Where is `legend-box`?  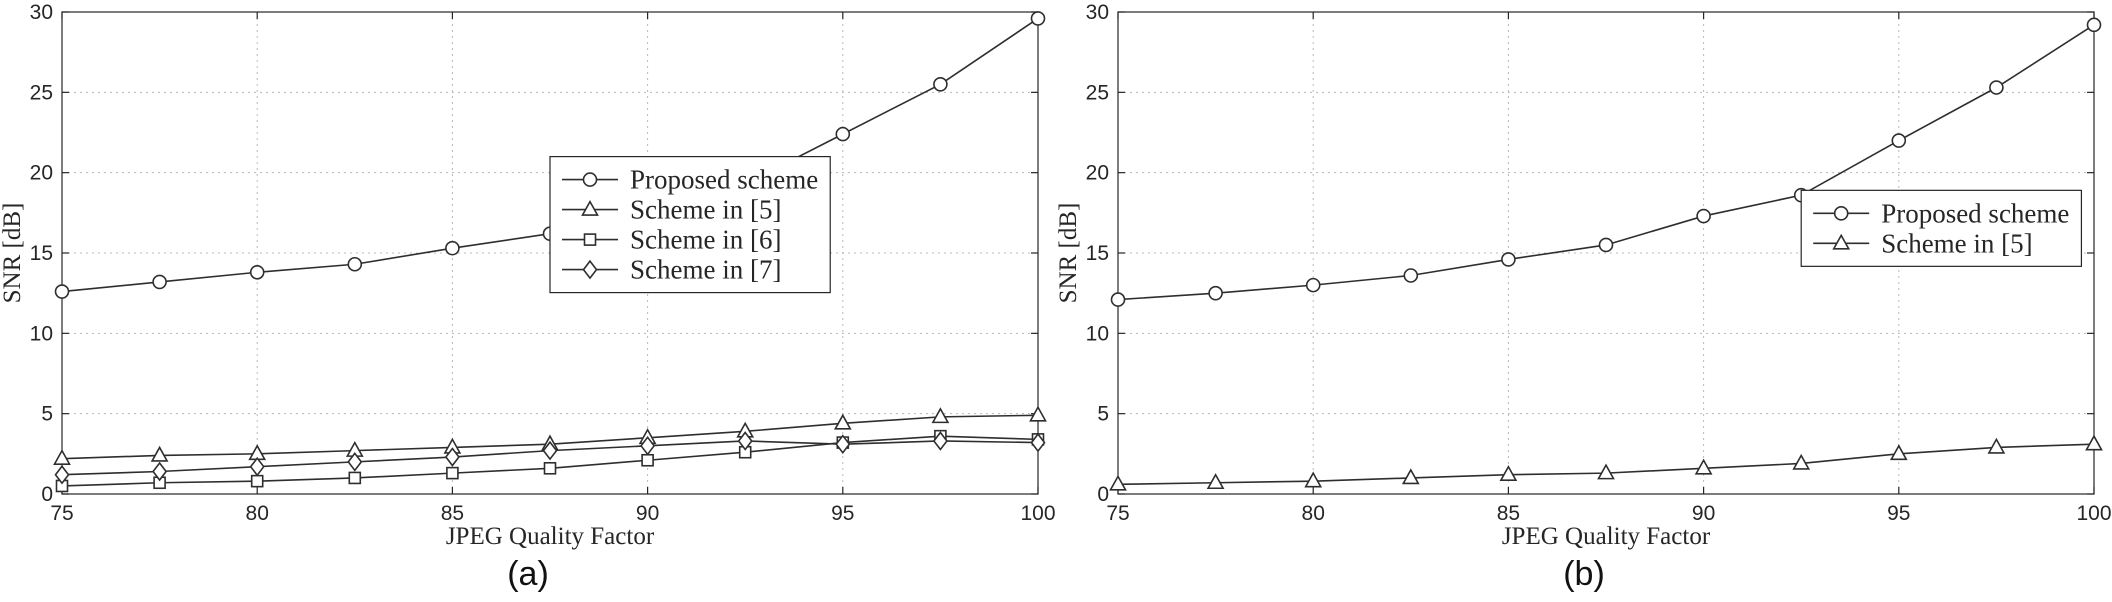
legend-box is located at coordinates (1941, 228).